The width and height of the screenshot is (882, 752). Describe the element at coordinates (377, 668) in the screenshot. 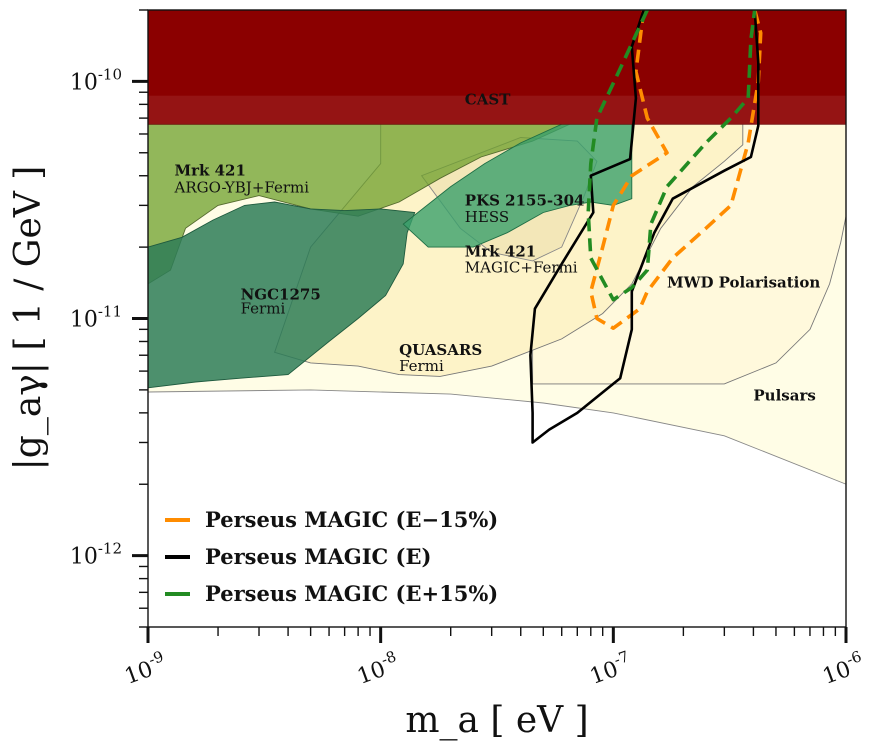

I see `x-tick-label: 10⁻⁸` at that location.